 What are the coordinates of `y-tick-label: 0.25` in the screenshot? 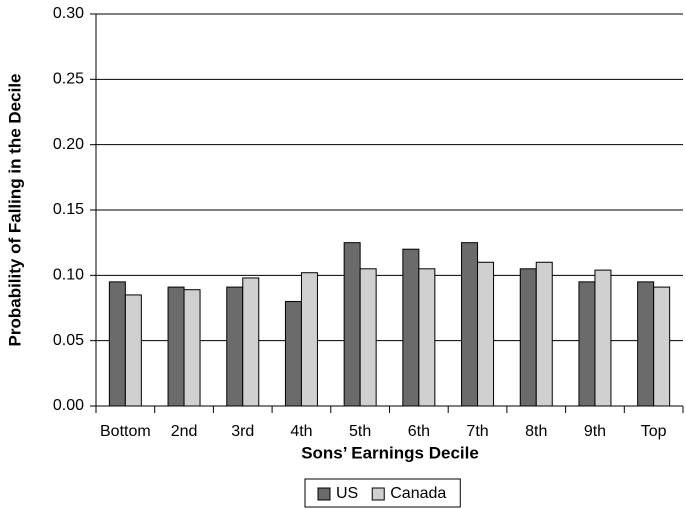 It's located at (68, 79).